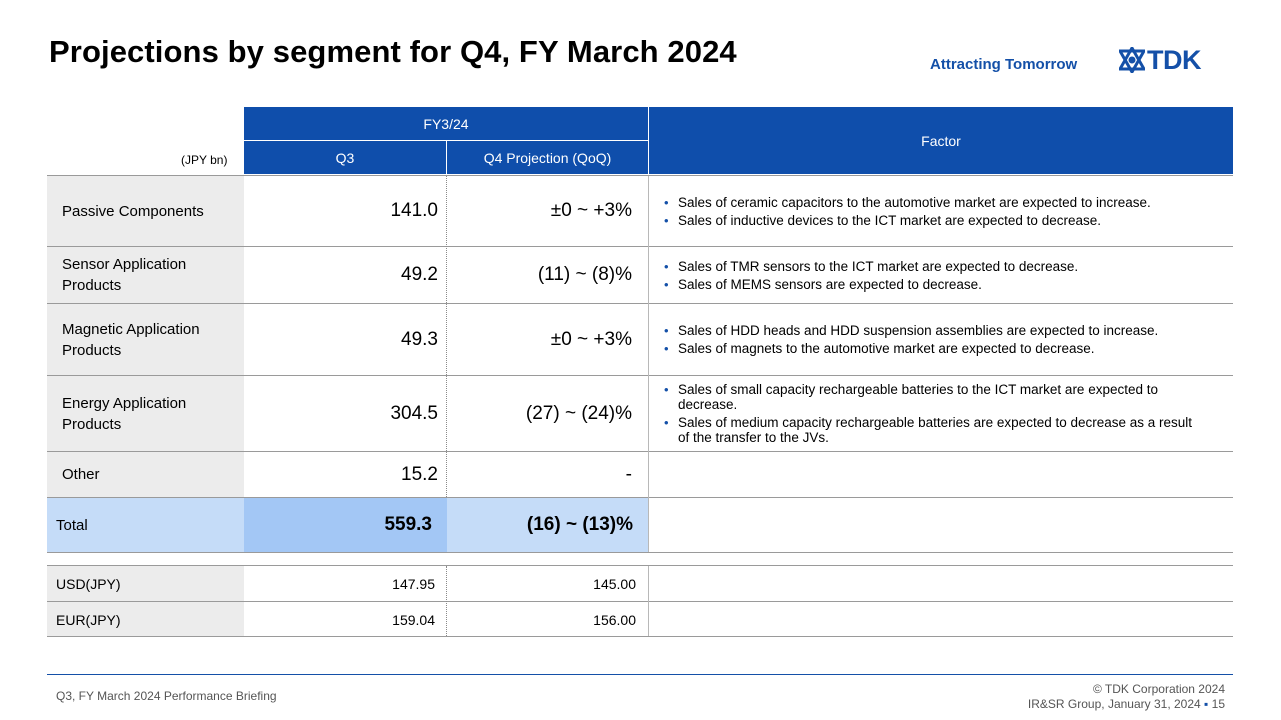  I want to click on segment-label: Other, so click(145, 474).